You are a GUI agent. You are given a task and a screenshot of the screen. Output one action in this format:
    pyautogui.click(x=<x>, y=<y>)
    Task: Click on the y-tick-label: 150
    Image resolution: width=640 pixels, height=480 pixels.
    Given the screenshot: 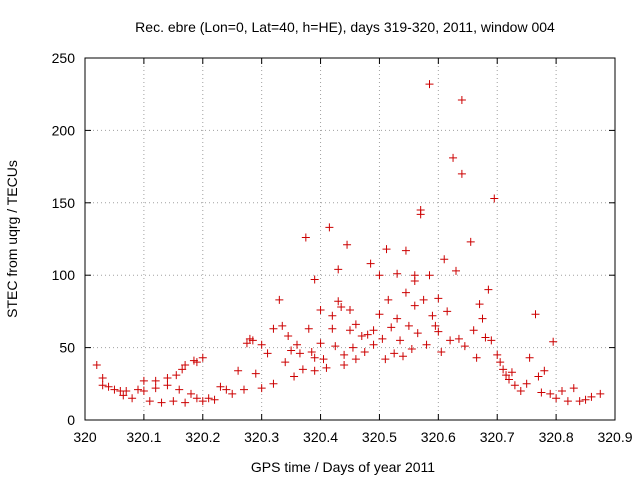 What is the action you would take?
    pyautogui.click(x=64, y=203)
    